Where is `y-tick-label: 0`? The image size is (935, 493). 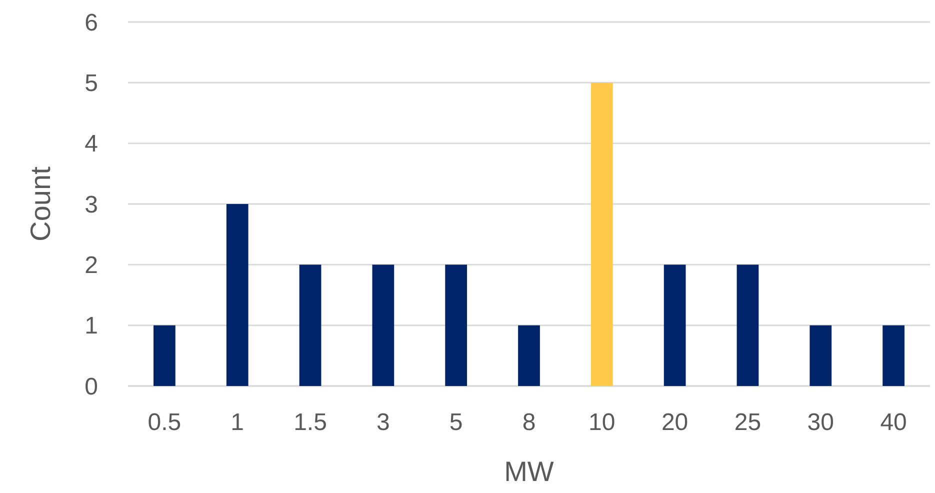
y-tick-label: 0 is located at coordinates (91, 386).